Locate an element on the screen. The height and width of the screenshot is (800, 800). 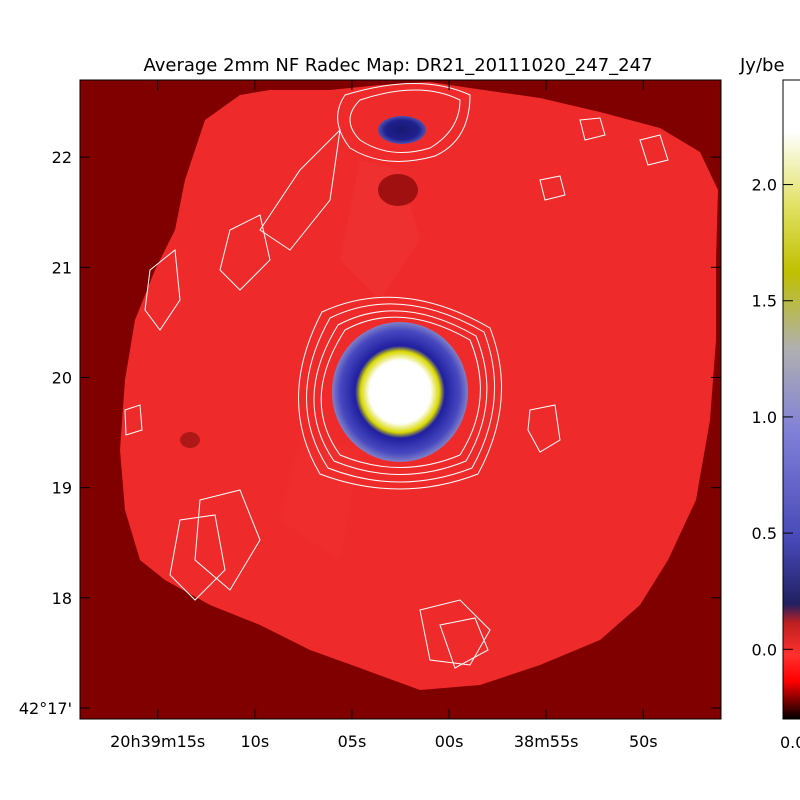
colorbar-tick-label: 2.0 is located at coordinates (764, 185).